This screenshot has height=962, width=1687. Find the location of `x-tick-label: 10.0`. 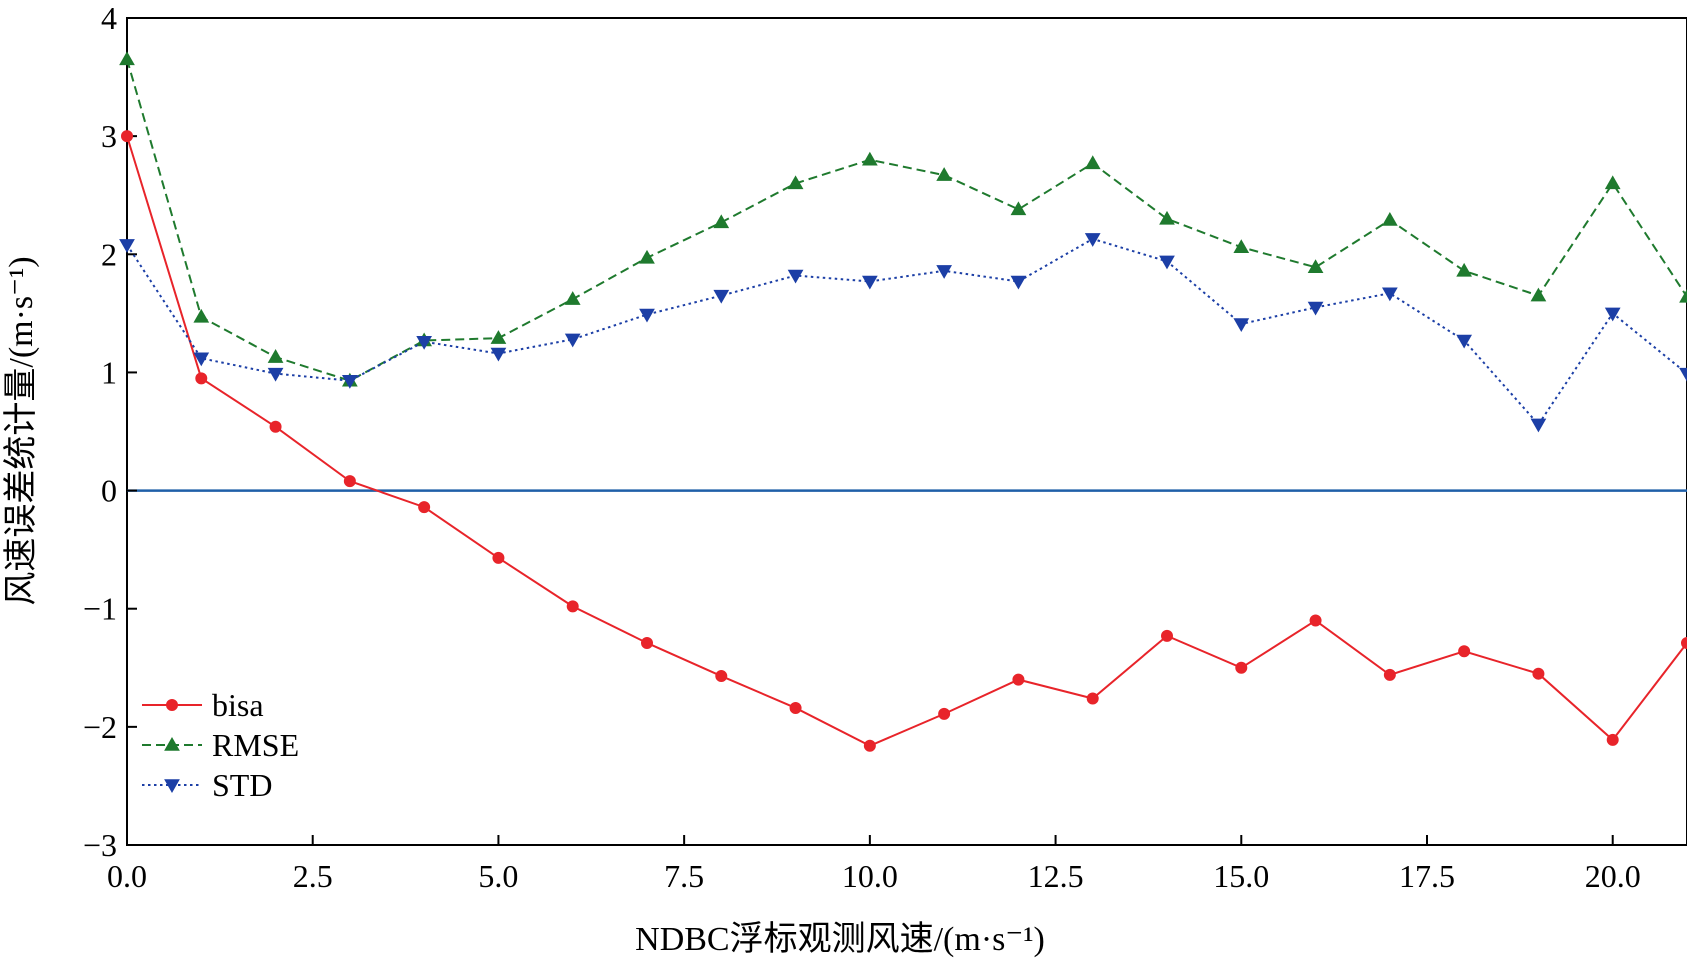

x-tick-label: 10.0 is located at coordinates (870, 876).